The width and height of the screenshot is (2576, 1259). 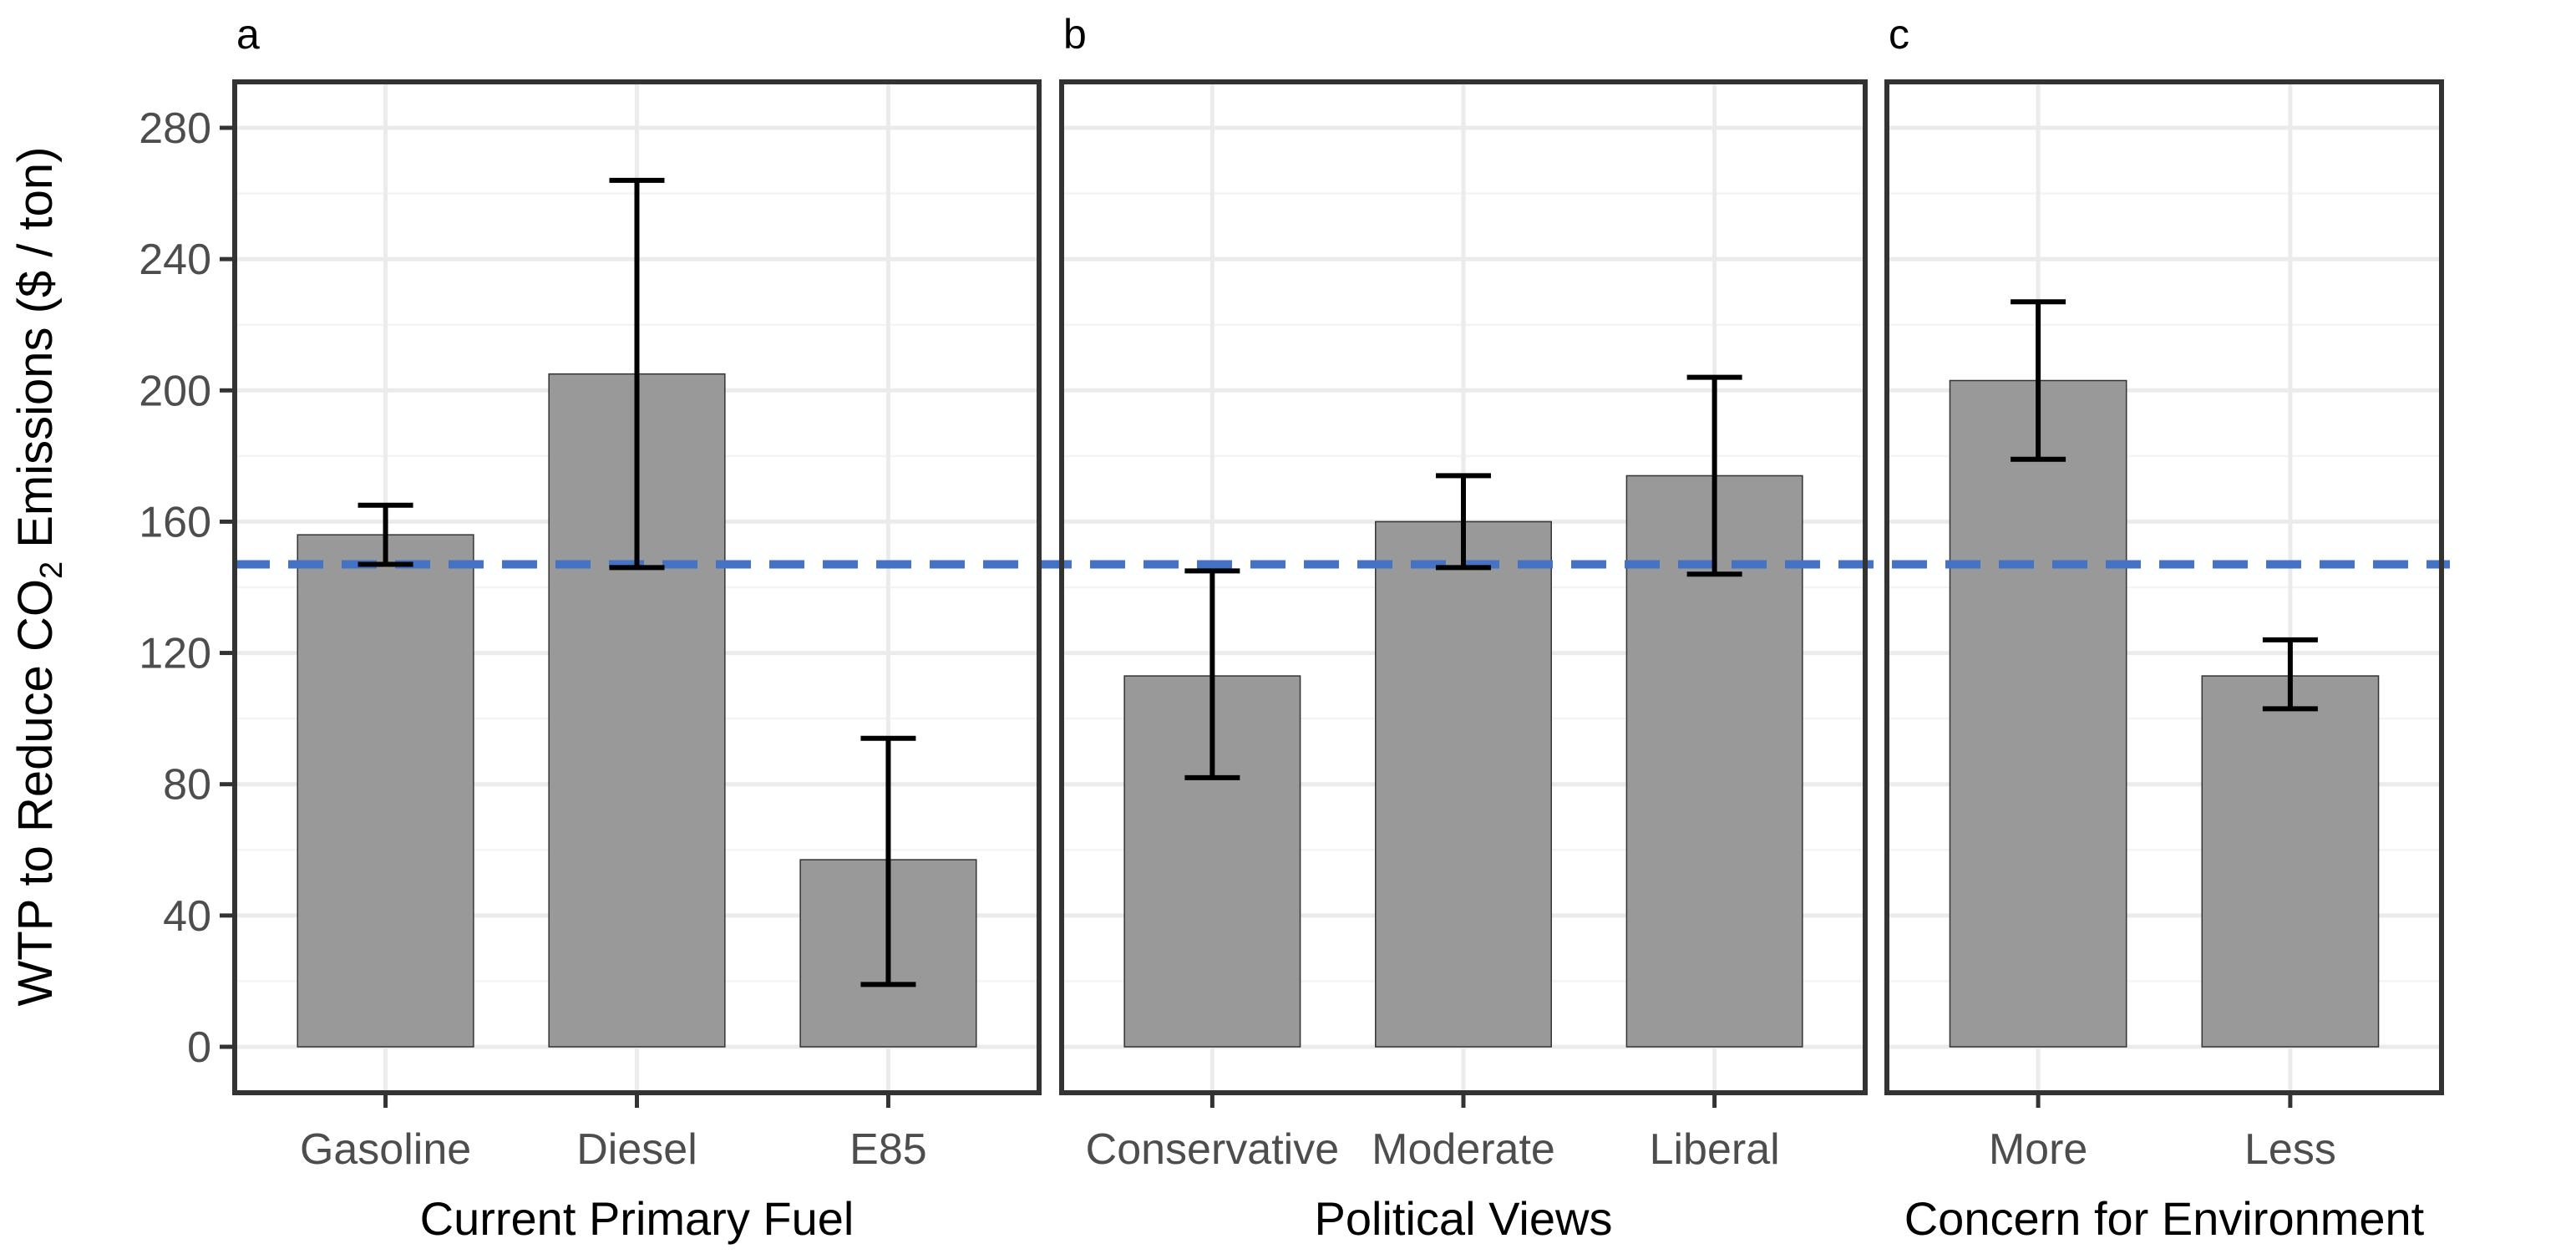 What do you see at coordinates (199, 1048) in the screenshot?
I see `y-tick-label: 0` at bounding box center [199, 1048].